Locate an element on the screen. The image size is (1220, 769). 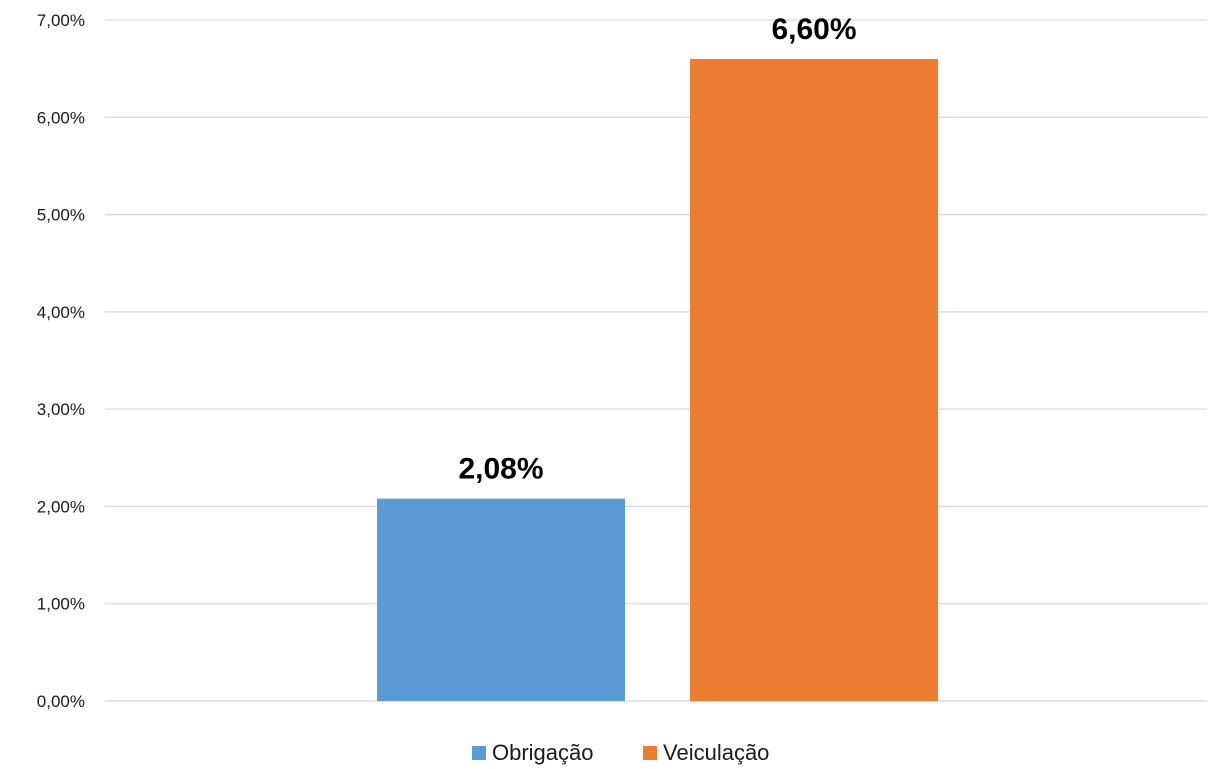
y-tick-label: 4,00% is located at coordinates (61, 312).